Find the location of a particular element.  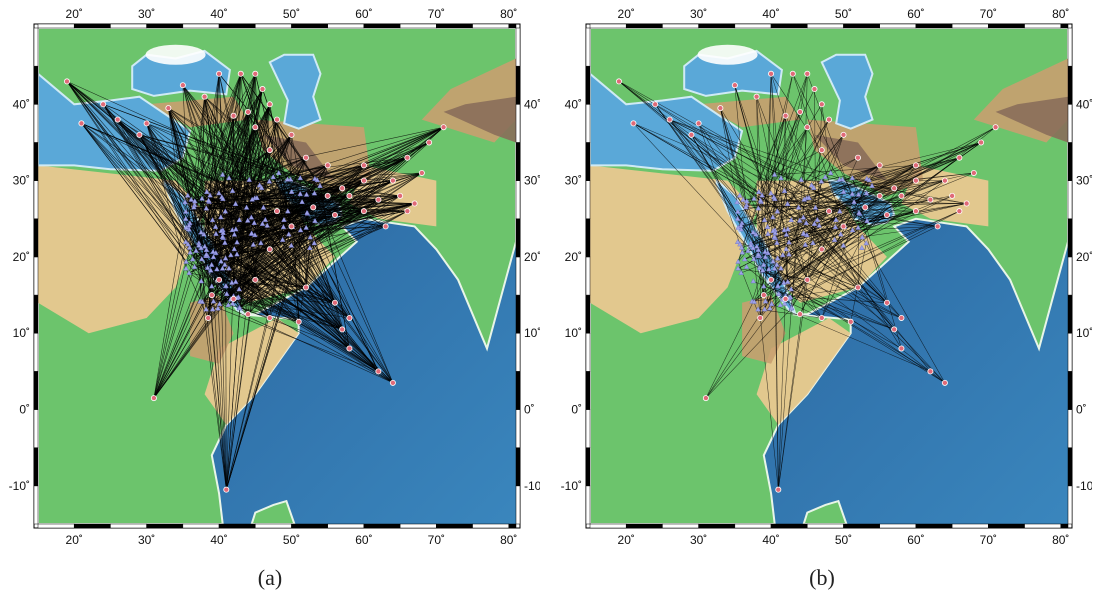

lat-tick-label-left: 20˚ is located at coordinates (573, 257).